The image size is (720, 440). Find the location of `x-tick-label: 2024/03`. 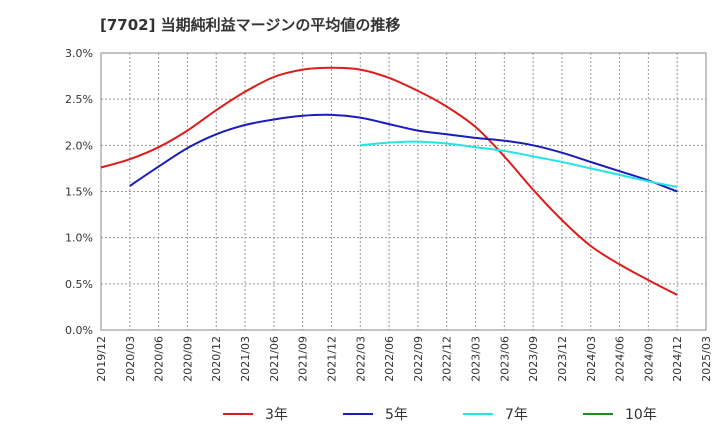

x-tick-label: 2024/03 is located at coordinates (591, 359).